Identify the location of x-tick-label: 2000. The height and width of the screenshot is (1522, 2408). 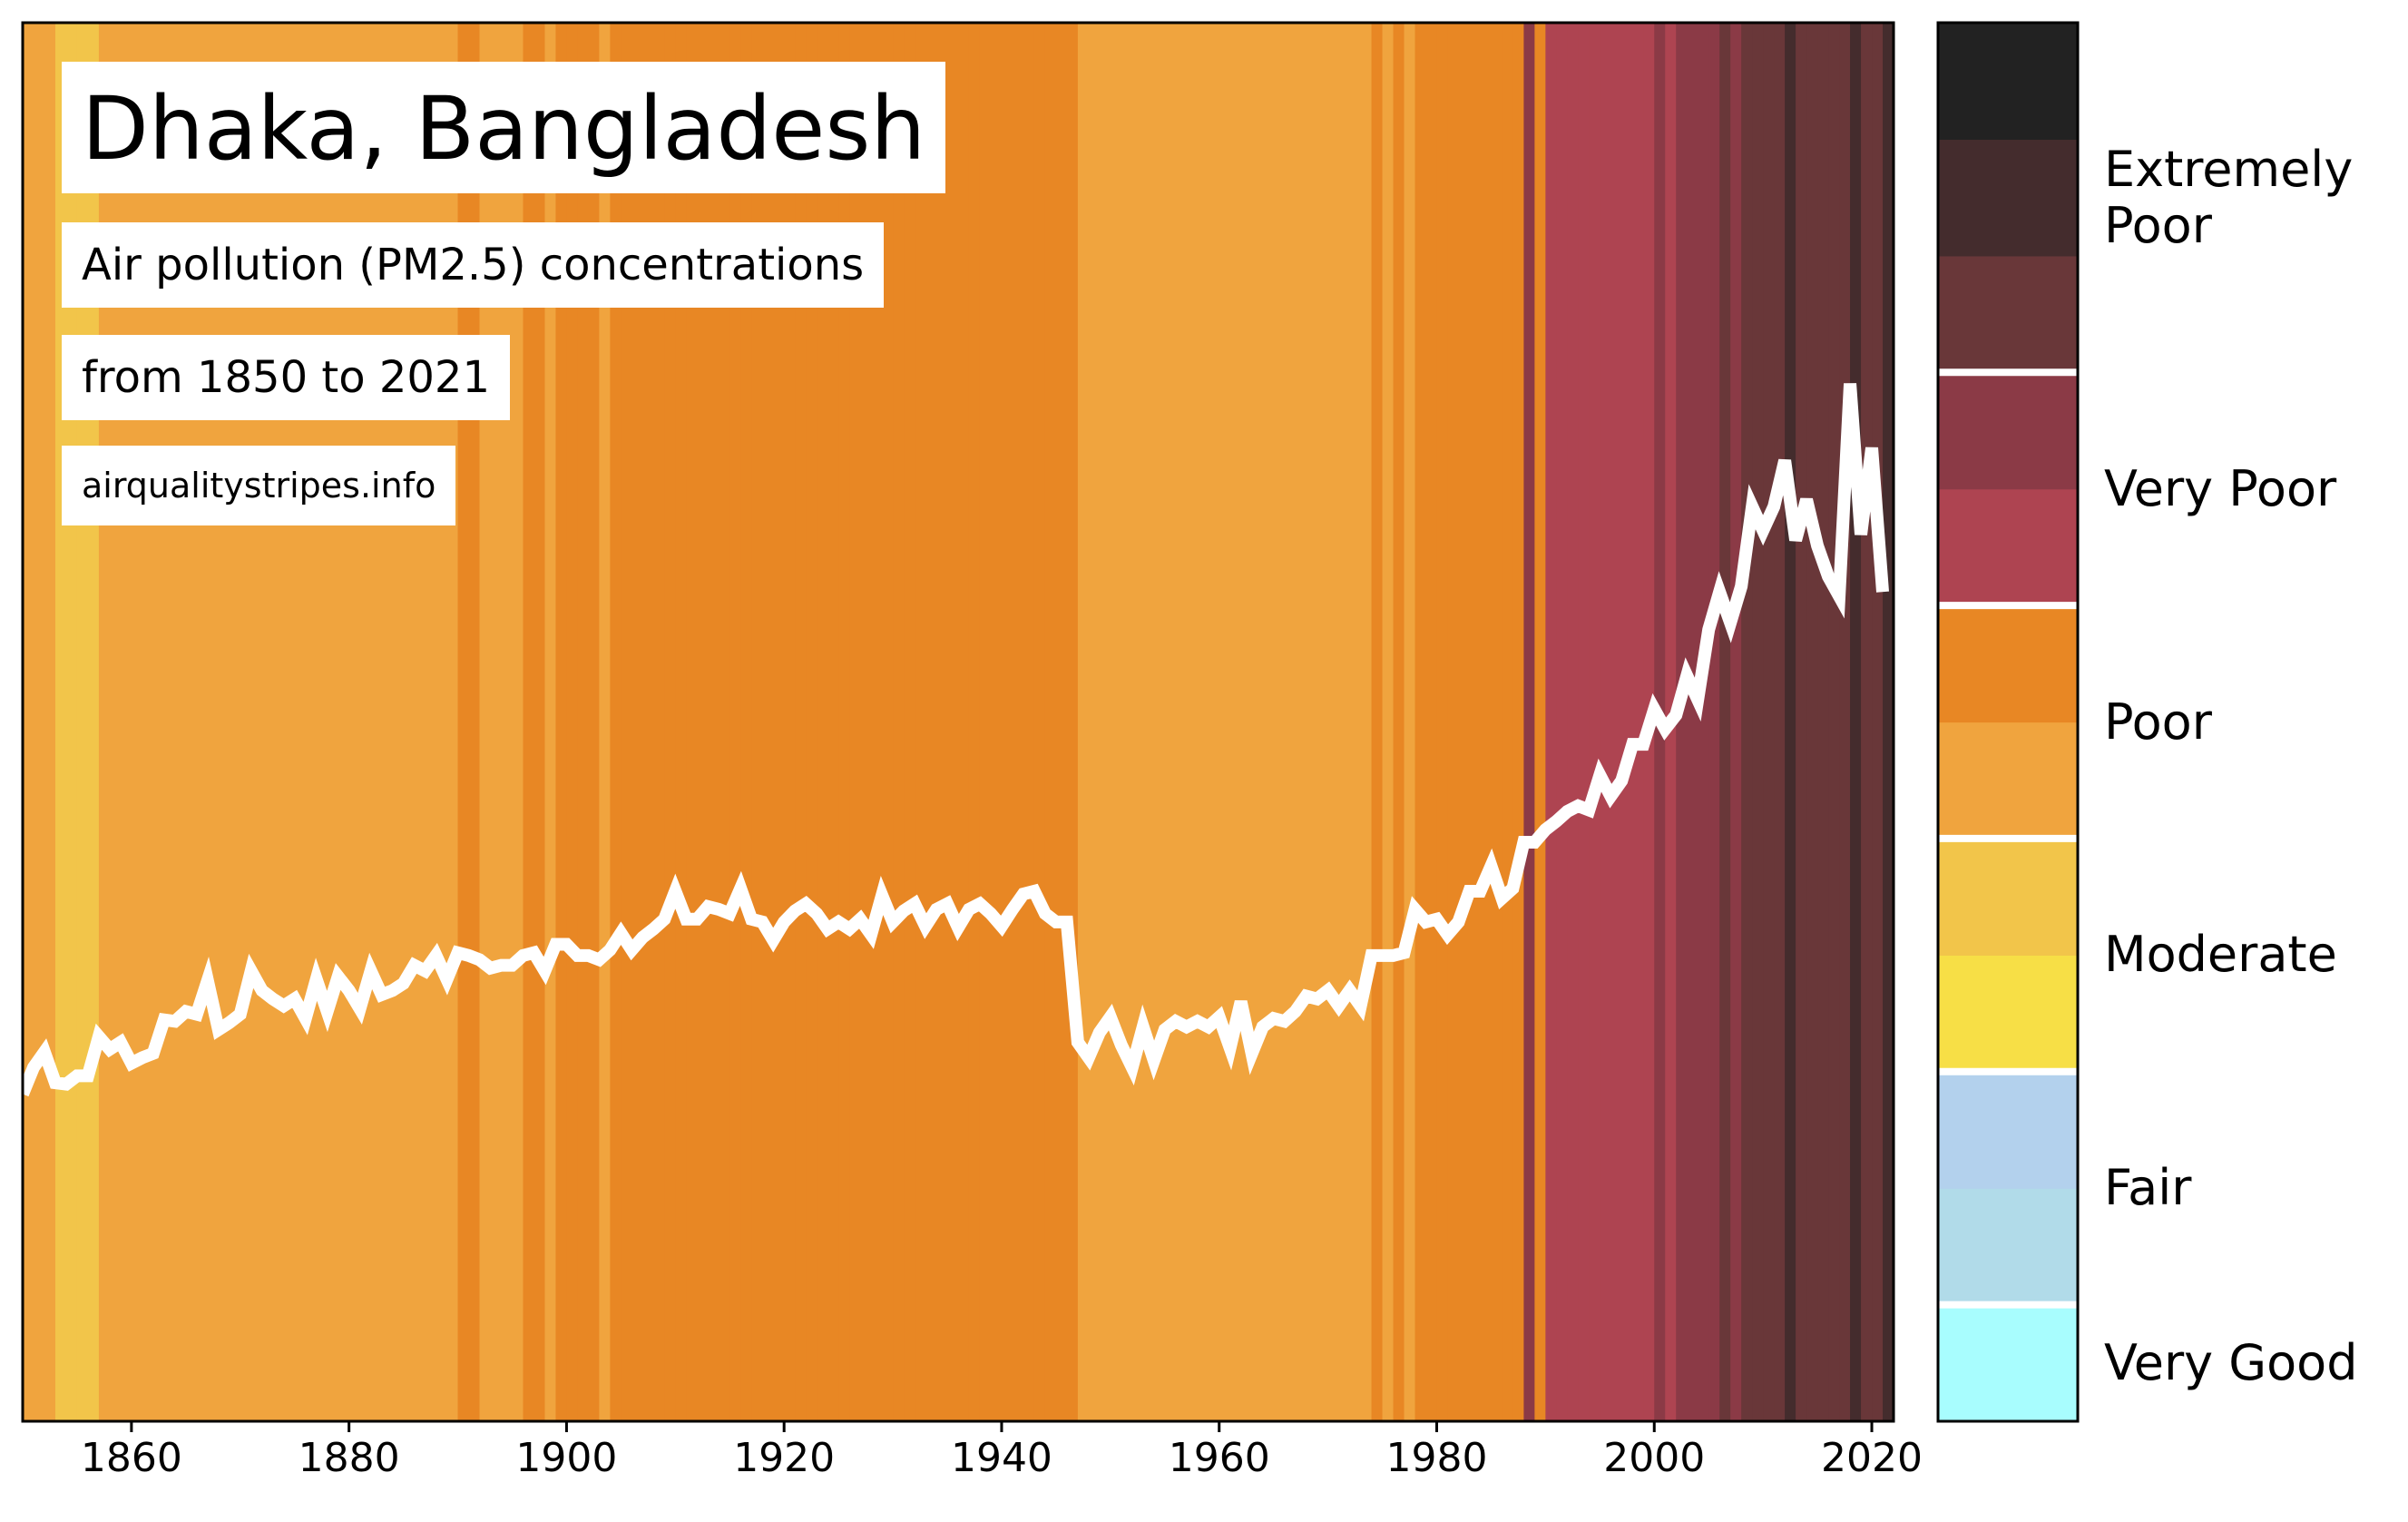
(1654, 1458).